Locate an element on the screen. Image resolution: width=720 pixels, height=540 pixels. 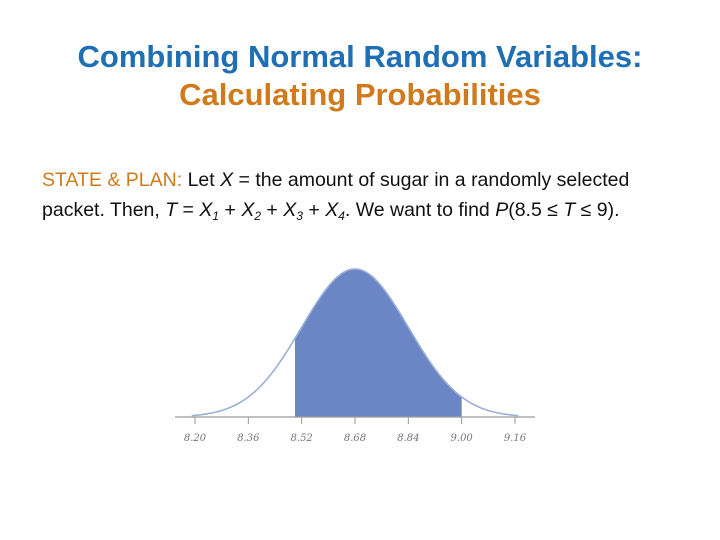
sub-1: 1 is located at coordinates (216, 216).